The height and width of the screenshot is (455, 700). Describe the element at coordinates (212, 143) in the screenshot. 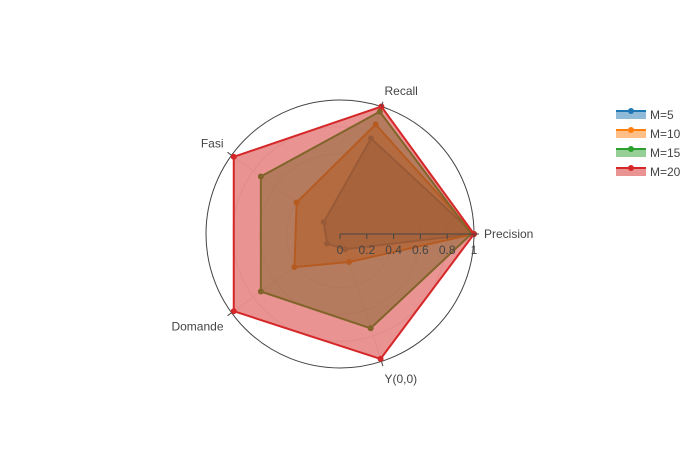

I see `angular-axis-label: Fasi` at that location.